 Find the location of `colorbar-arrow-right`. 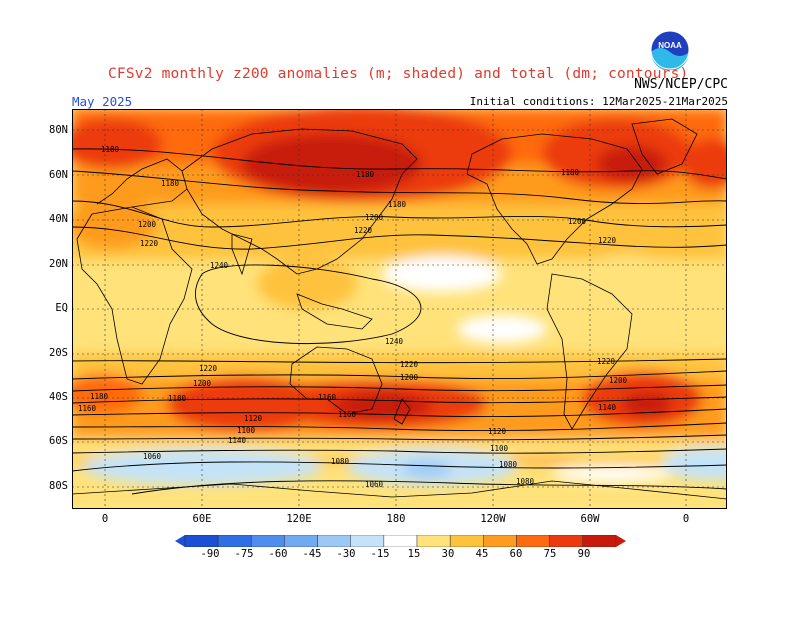

colorbar-arrow-right is located at coordinates (621, 541).